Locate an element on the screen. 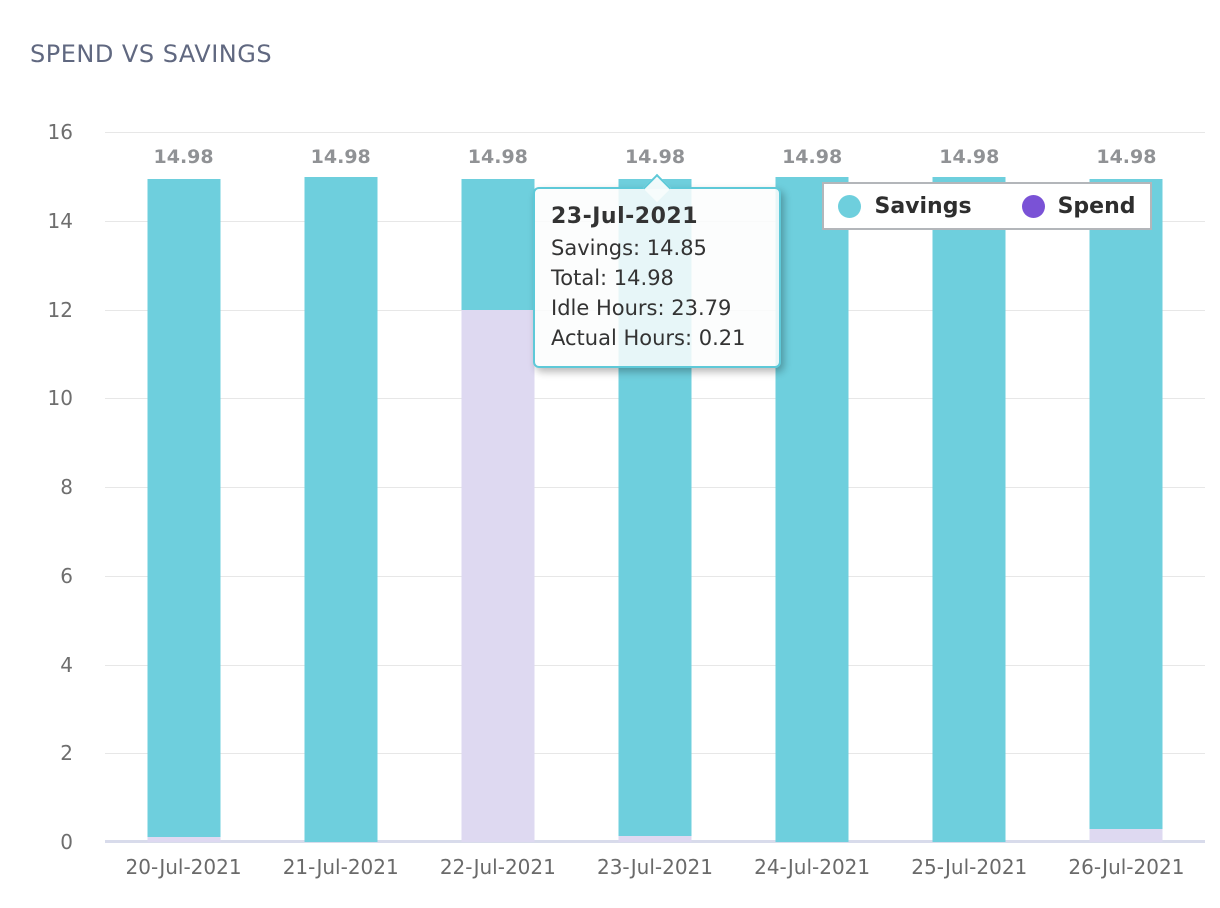  bar-column: 14.98 26-Jul-2021 is located at coordinates (1126, 505).